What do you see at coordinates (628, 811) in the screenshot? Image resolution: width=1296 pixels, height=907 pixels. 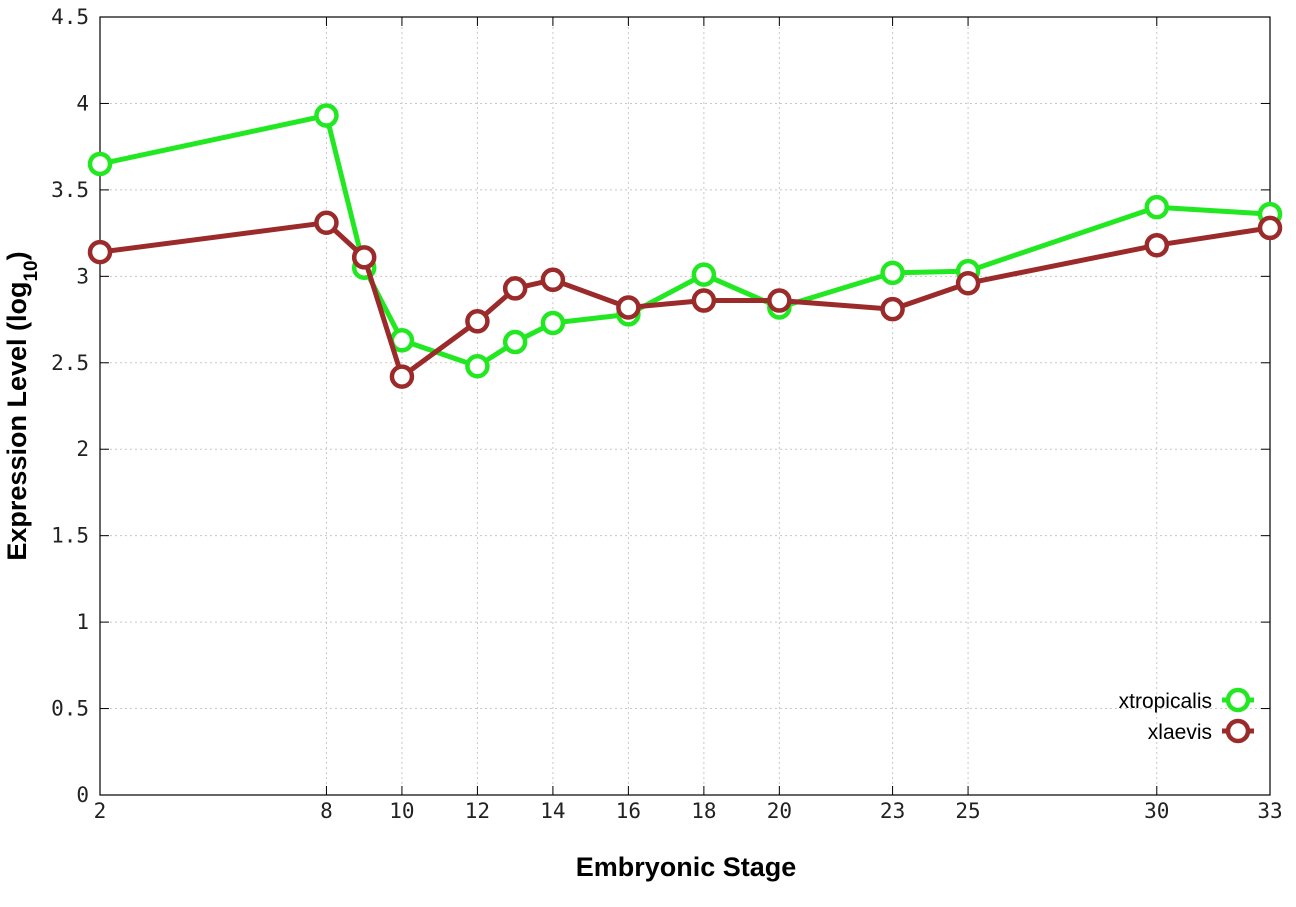 I see `x-tick-label: 16` at bounding box center [628, 811].